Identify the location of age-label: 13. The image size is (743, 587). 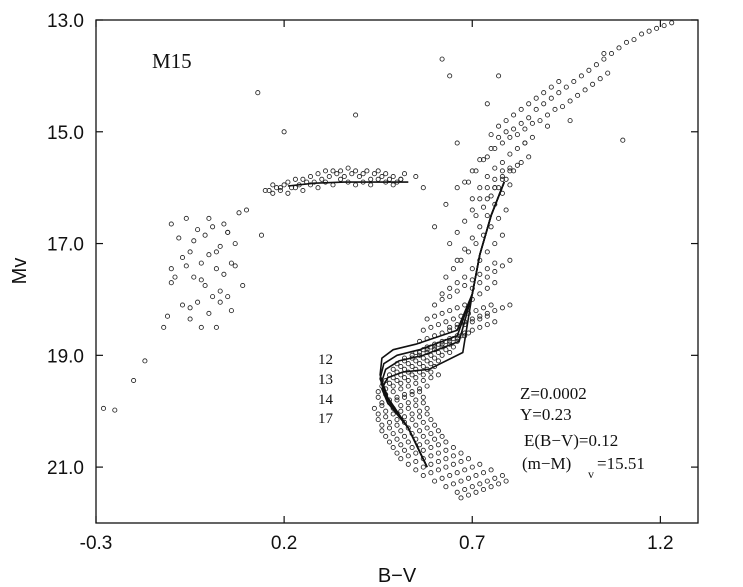
(325, 380).